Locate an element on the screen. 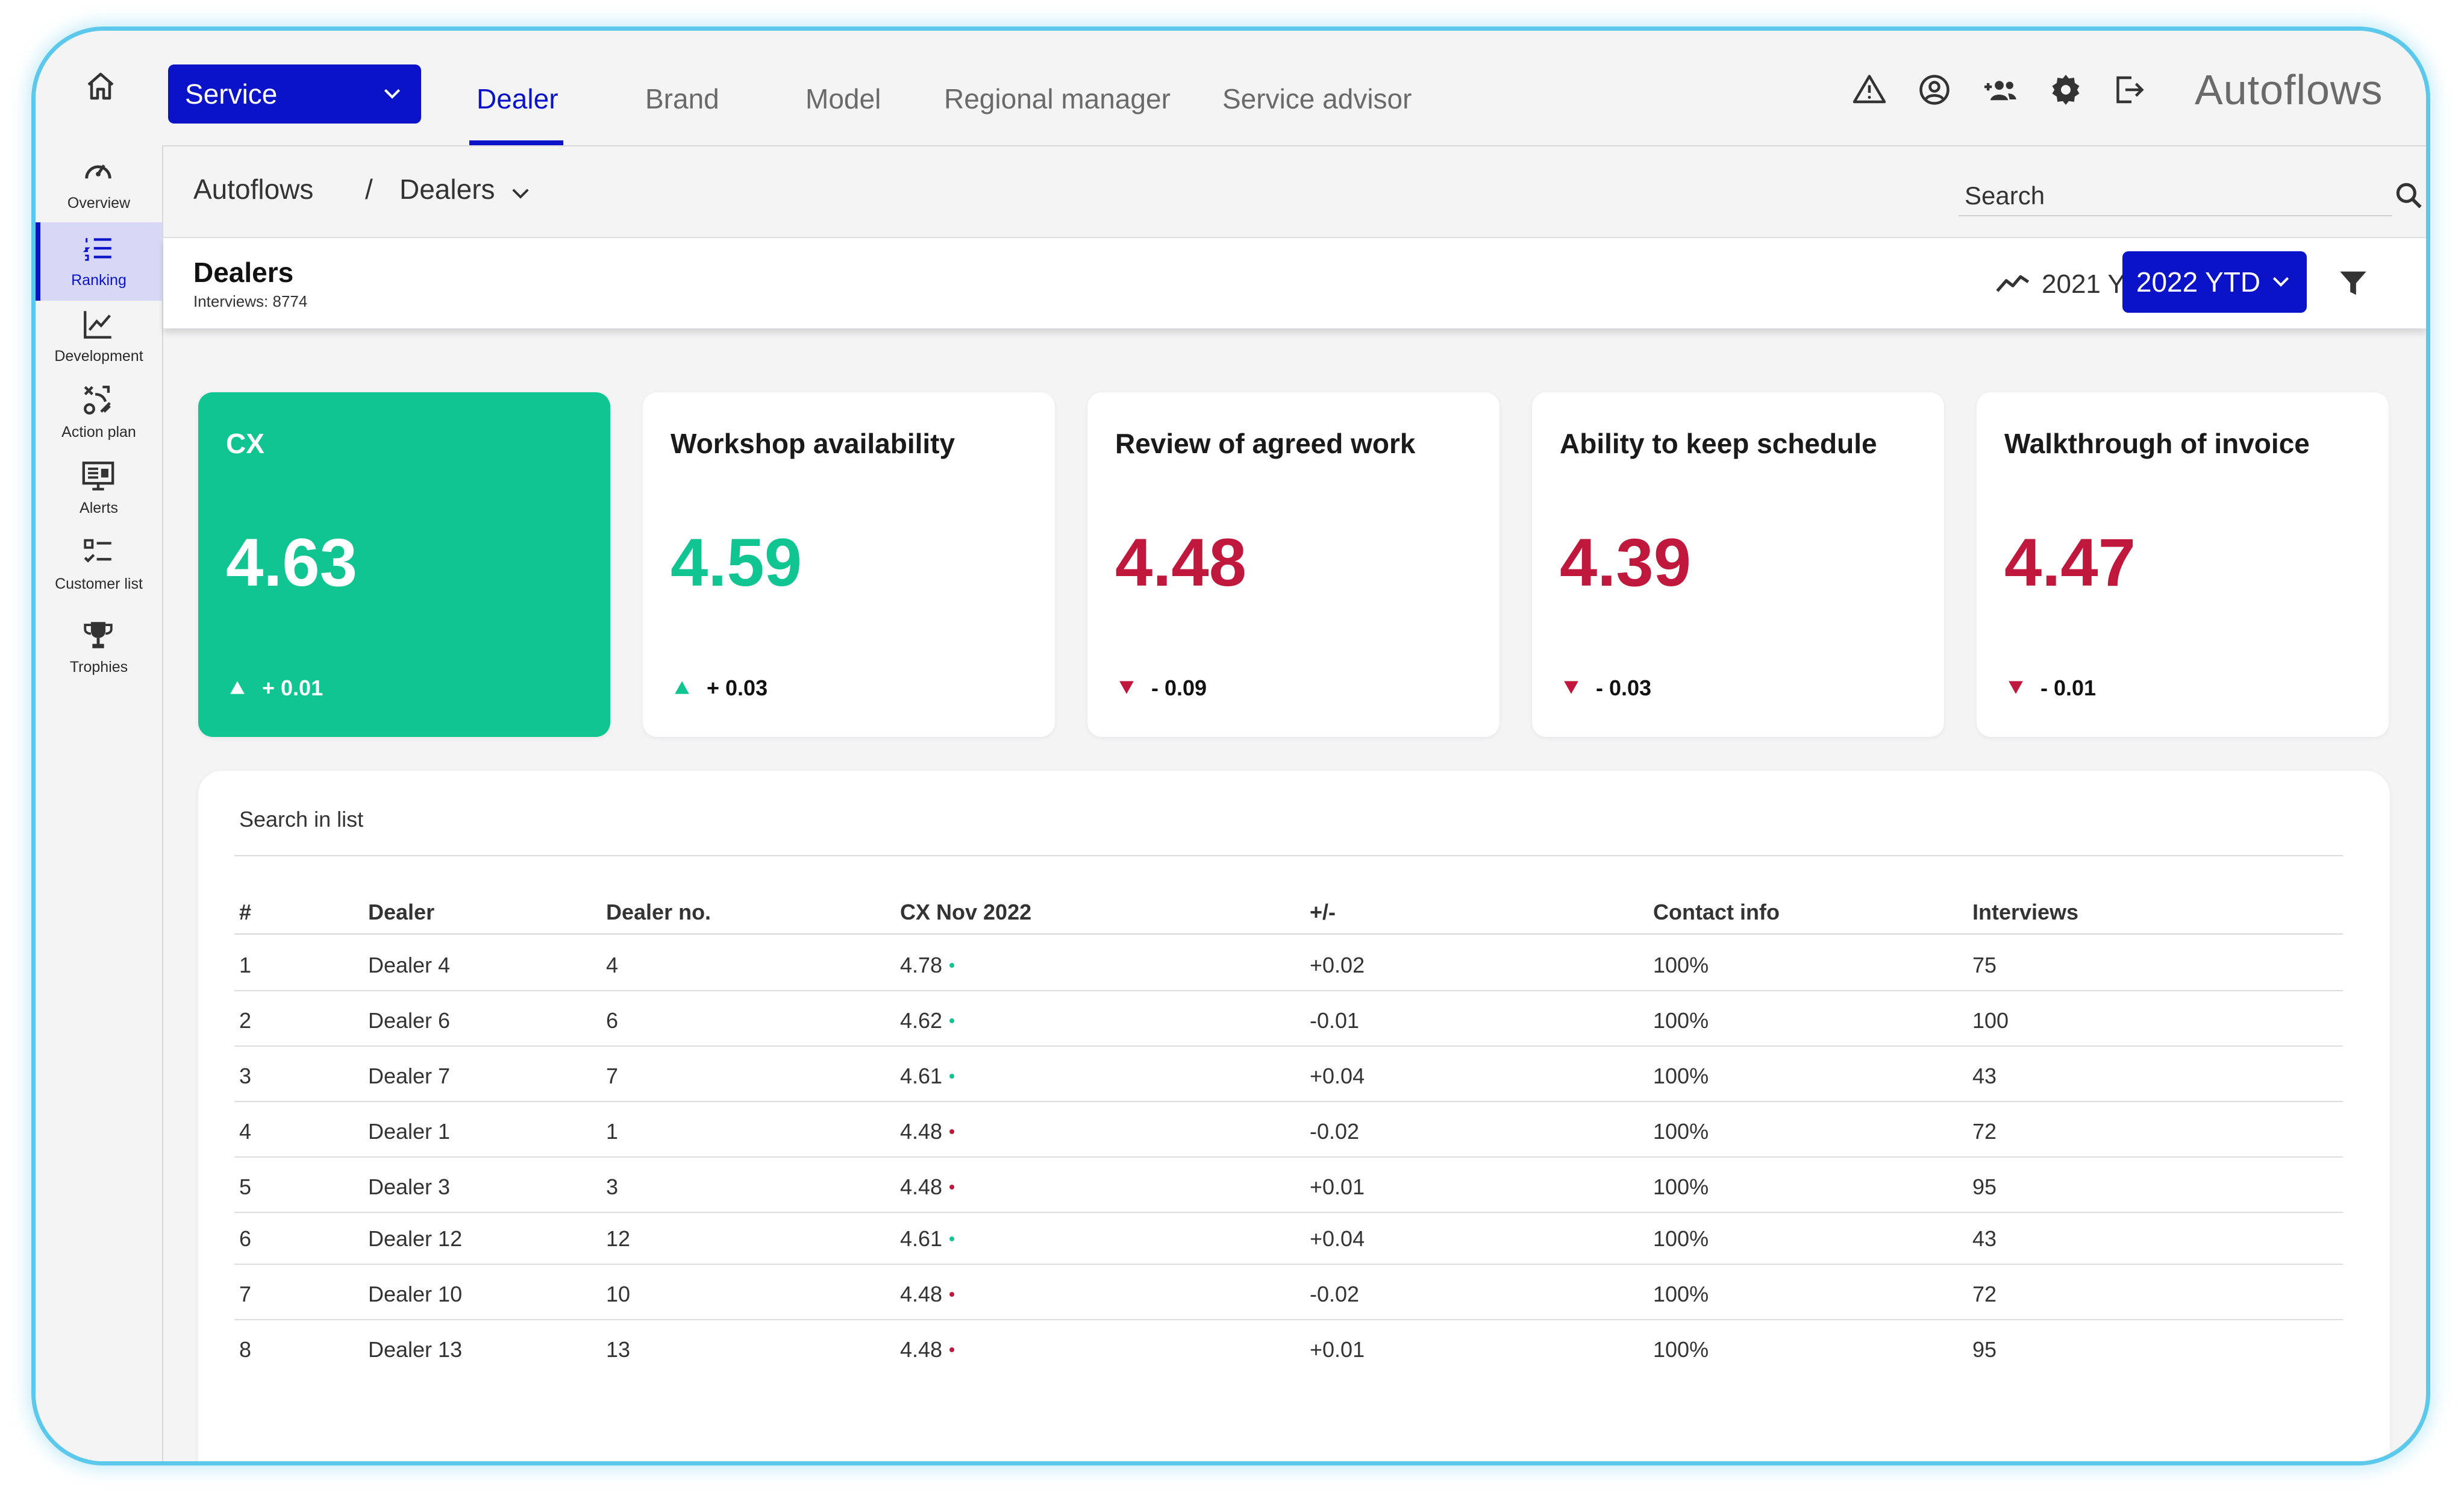 This screenshot has height=1495, width=2464. cell-dealer-no-text: 10 is located at coordinates (618, 1294).